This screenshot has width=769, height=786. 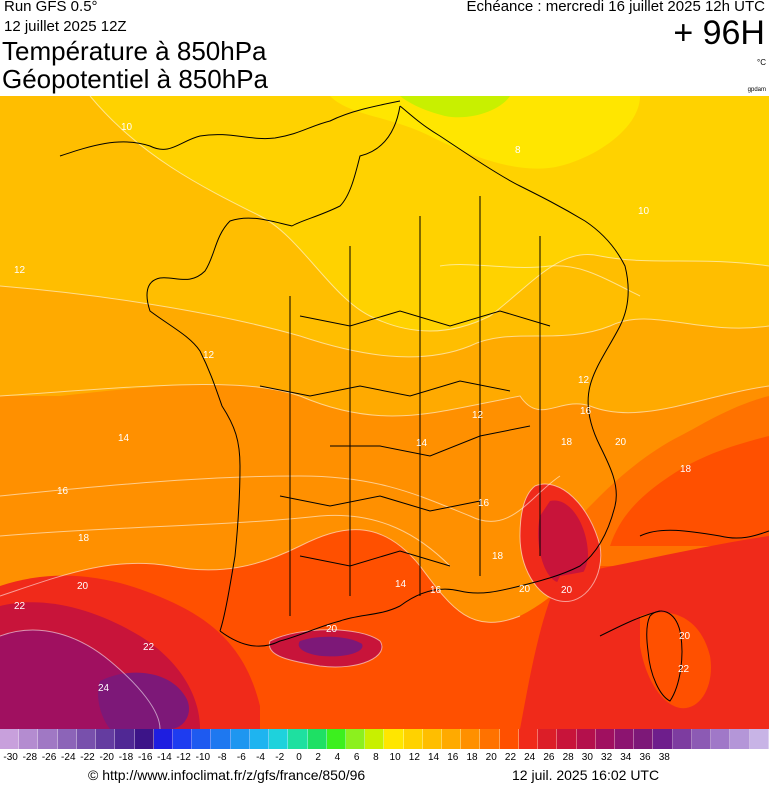 I want to click on scale-tick-label: -18, so click(x=126, y=757).